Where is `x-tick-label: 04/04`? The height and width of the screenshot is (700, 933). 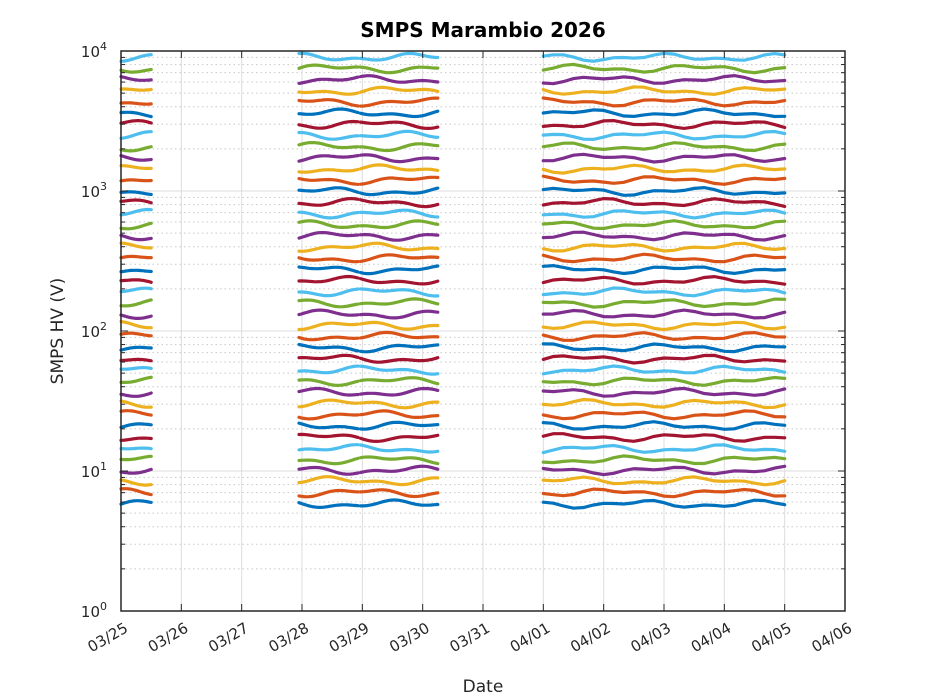
x-tick-label: 04/04 is located at coordinates (711, 637).